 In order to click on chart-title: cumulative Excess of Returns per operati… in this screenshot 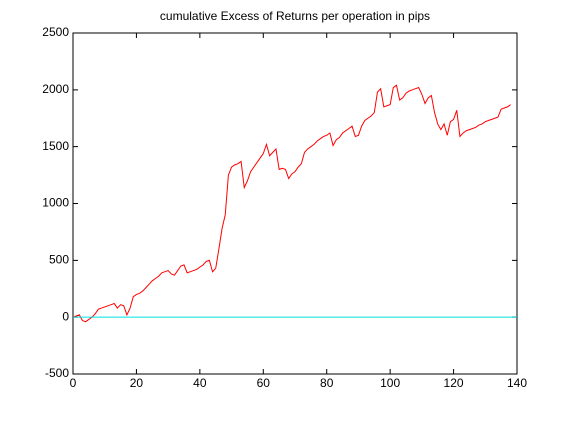, I will do `click(295, 16)`.